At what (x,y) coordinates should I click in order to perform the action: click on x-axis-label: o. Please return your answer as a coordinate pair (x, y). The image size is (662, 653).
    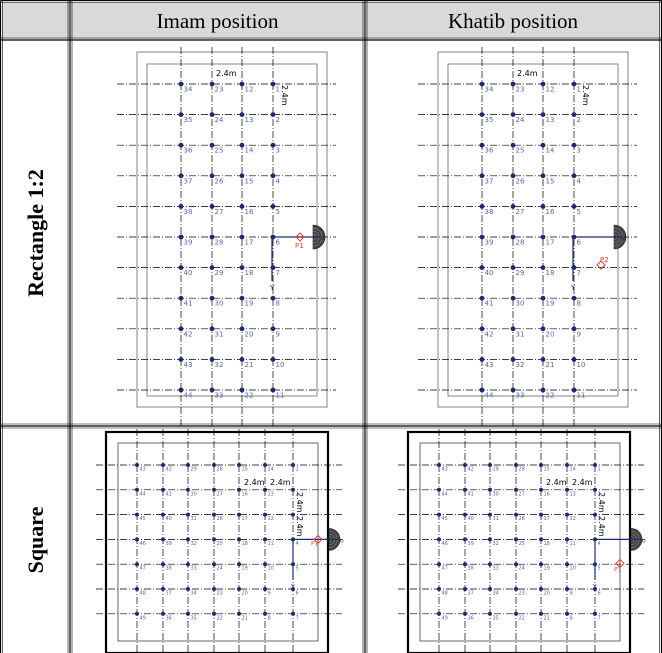
    Looking at the image, I should click on (624, 238).